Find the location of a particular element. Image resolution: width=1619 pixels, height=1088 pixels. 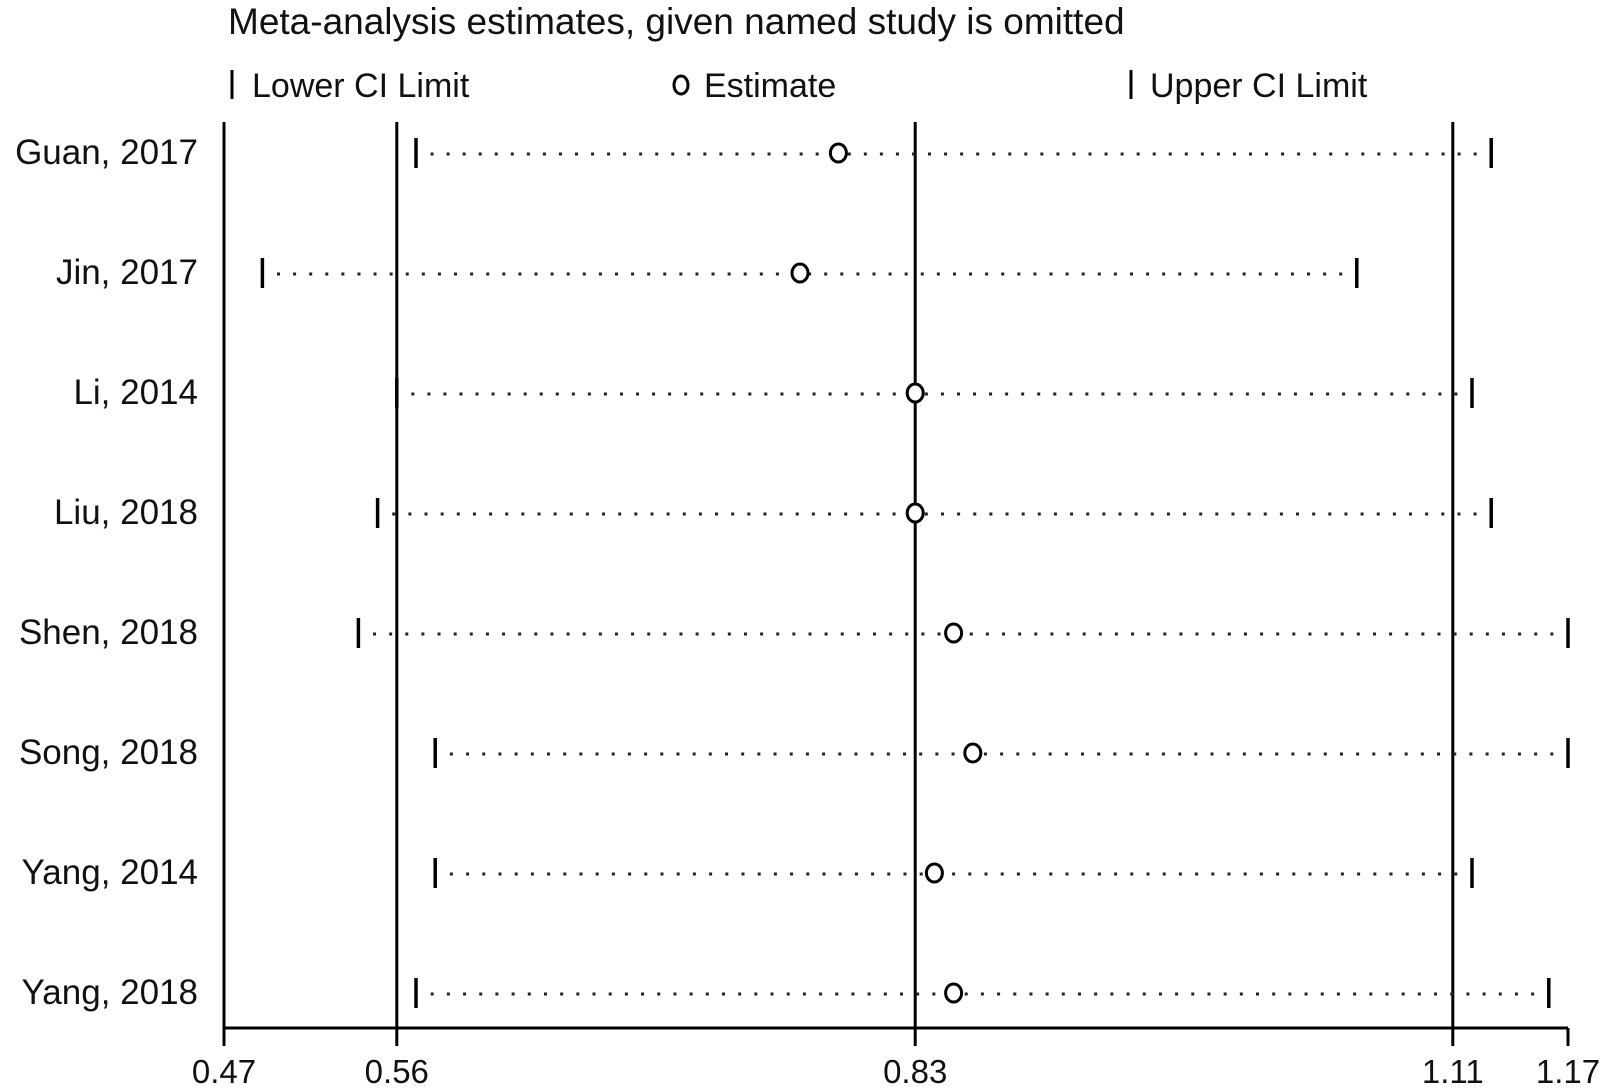

study-label: Shen, 2018 is located at coordinates (108, 632).